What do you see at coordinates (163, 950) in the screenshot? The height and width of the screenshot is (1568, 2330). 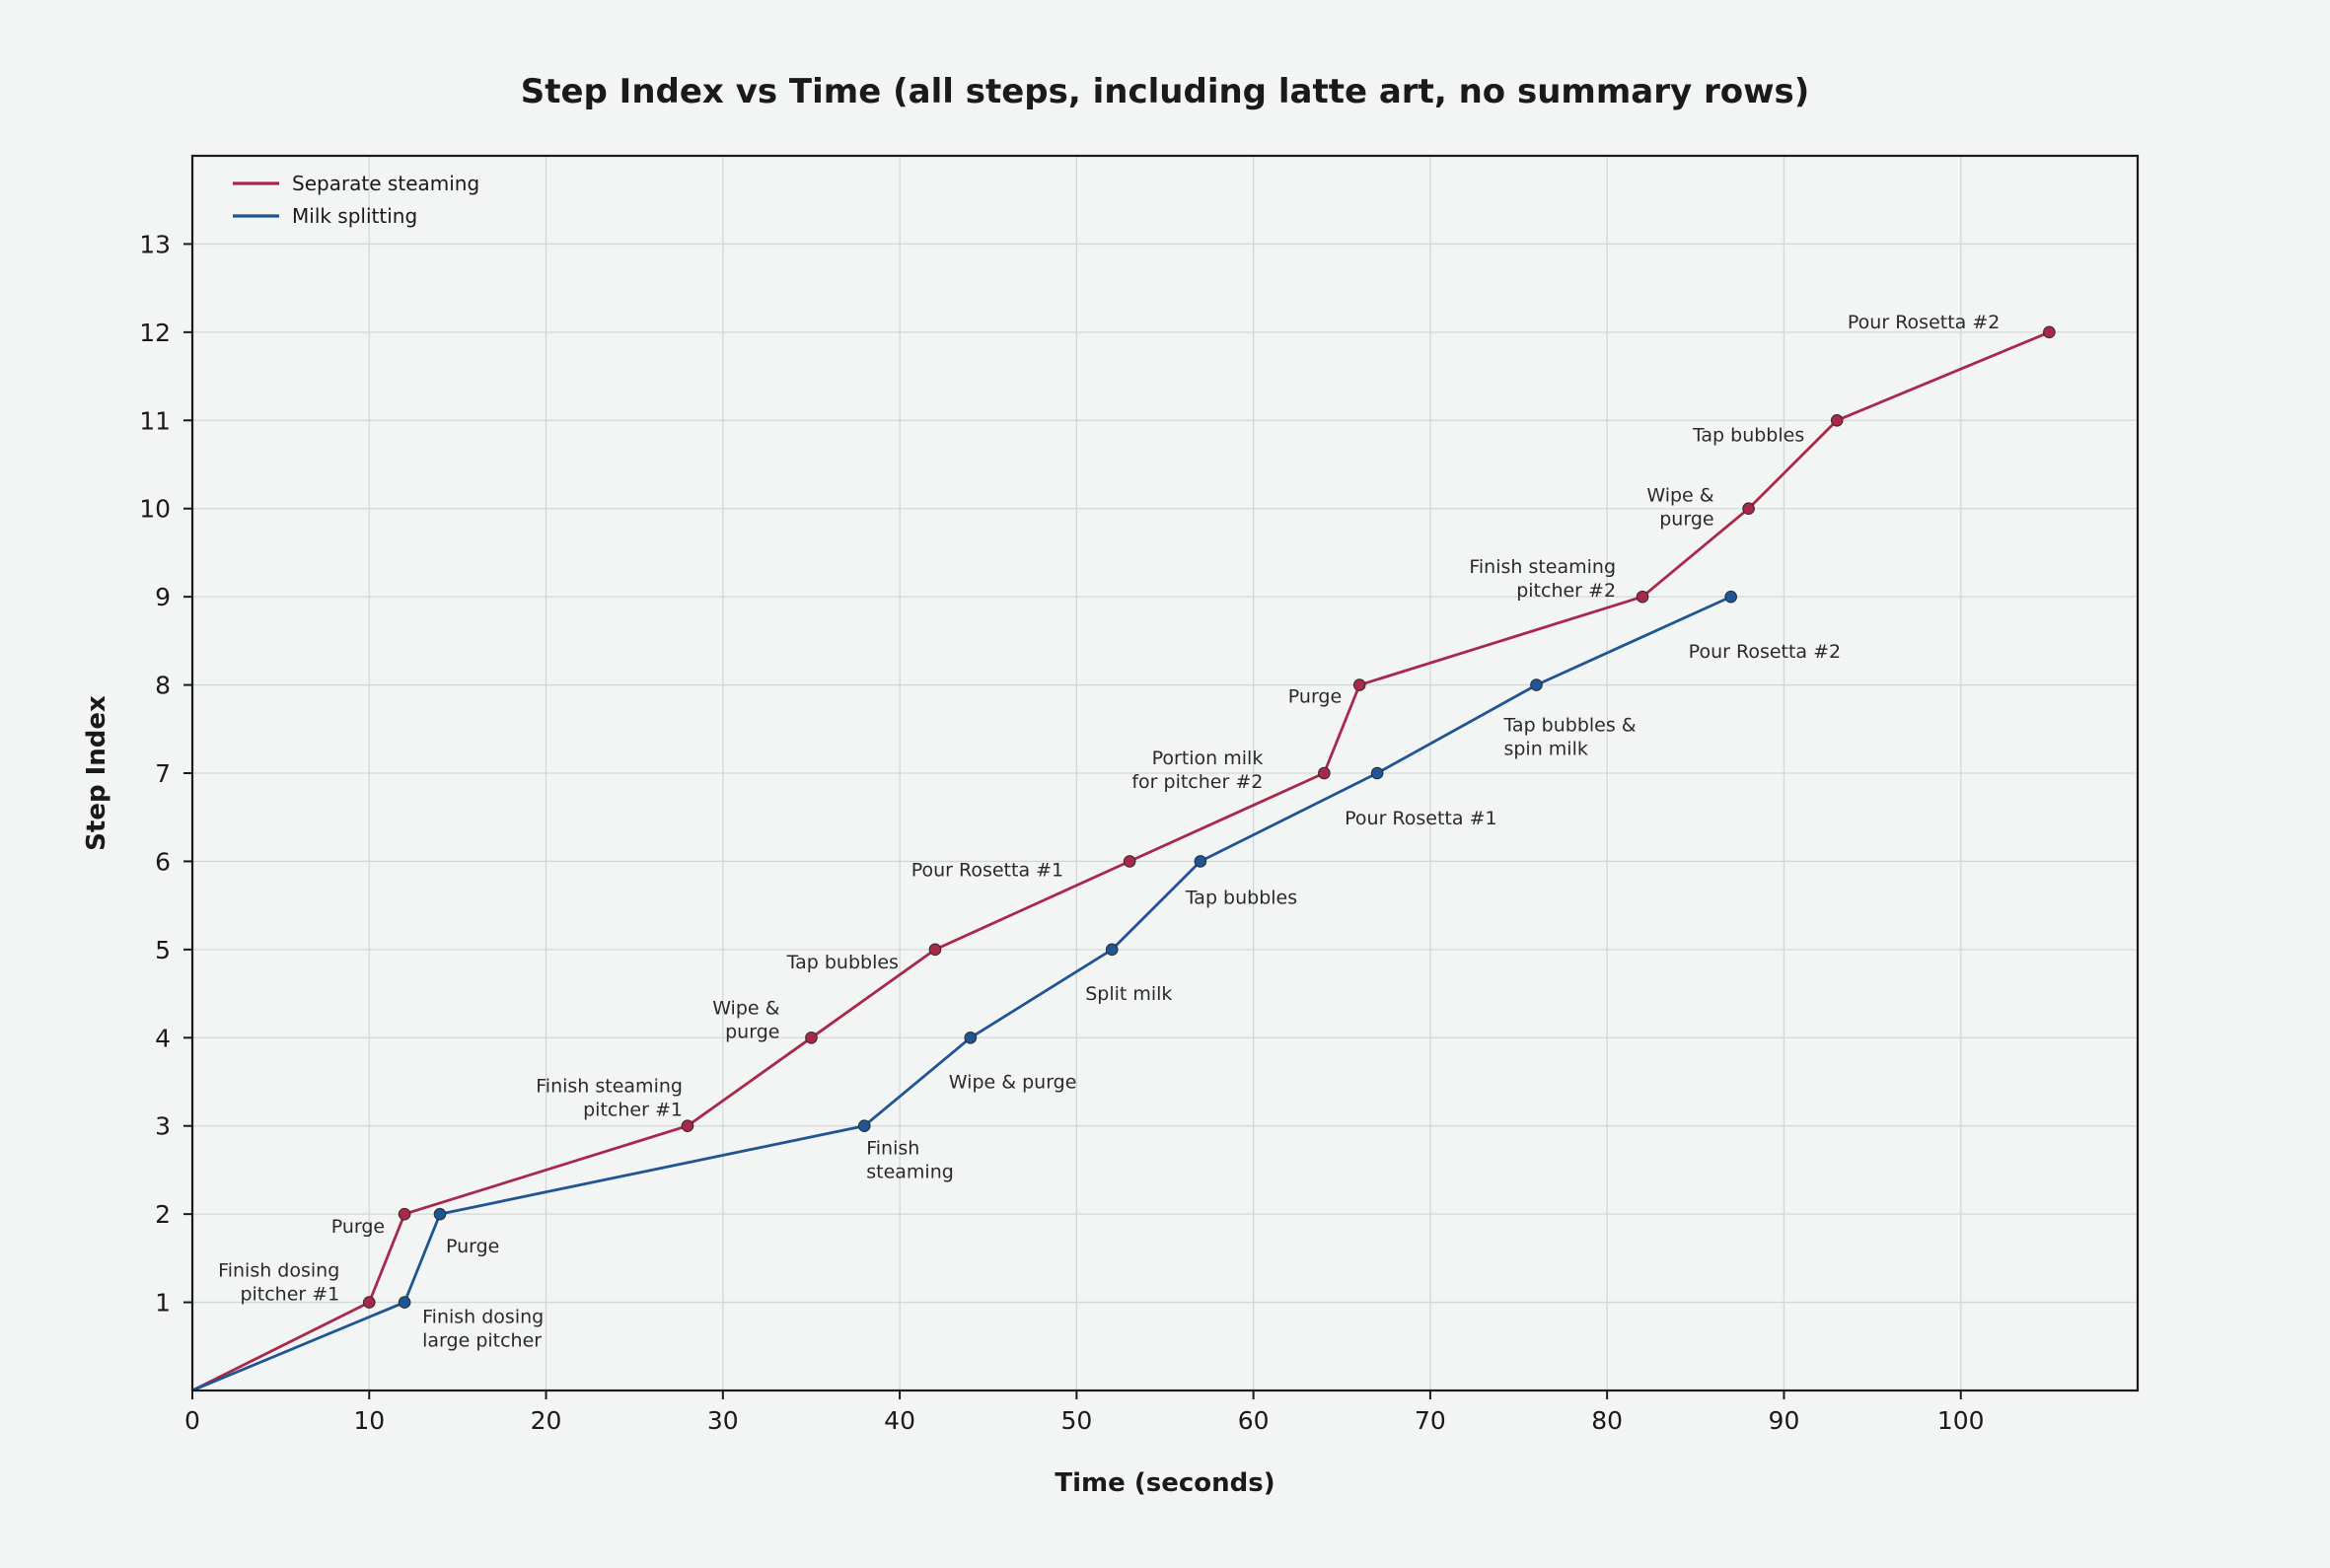 I see `y-tick-label: 5` at bounding box center [163, 950].